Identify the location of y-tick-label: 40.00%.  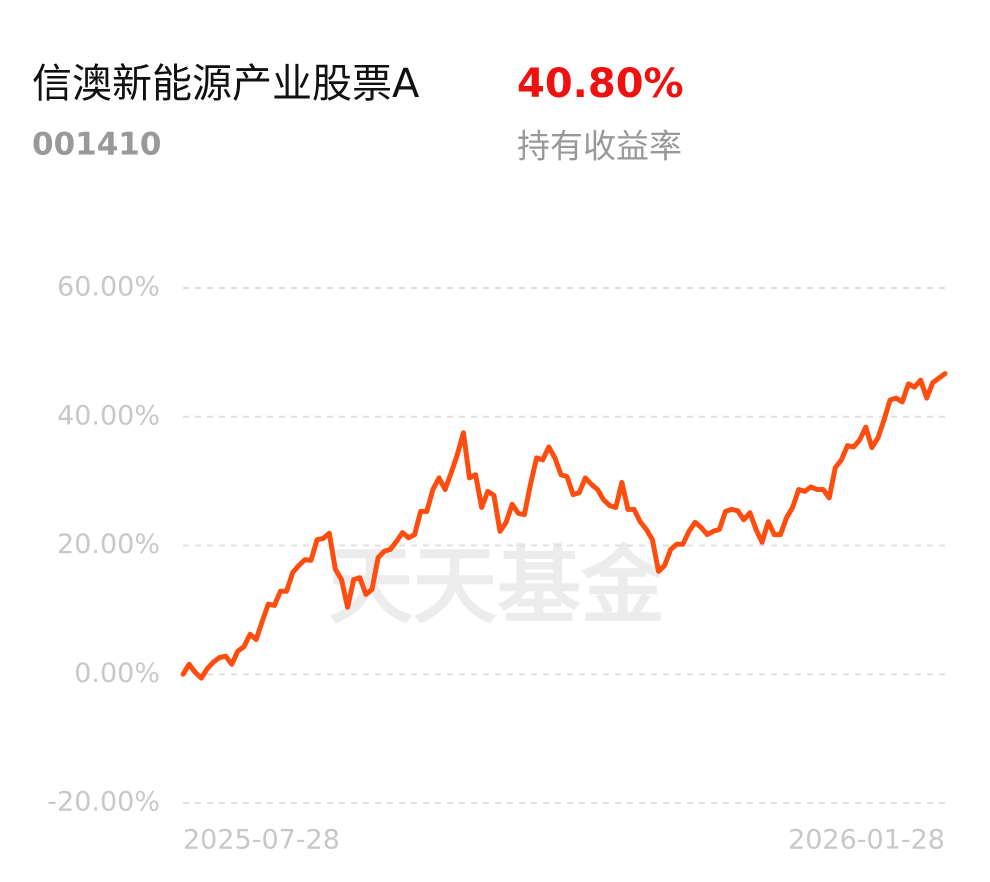
(108, 415).